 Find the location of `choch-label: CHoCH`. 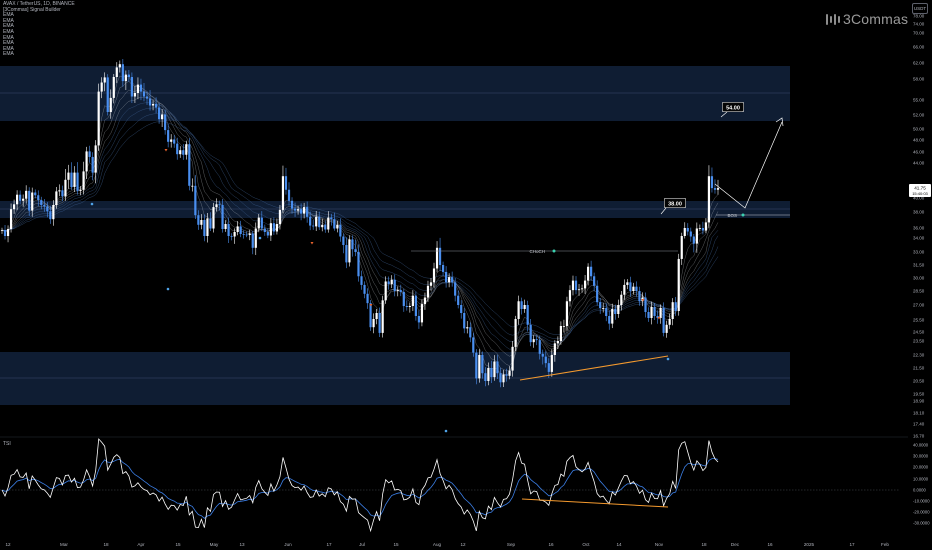

choch-label: CHoCH is located at coordinates (537, 251).